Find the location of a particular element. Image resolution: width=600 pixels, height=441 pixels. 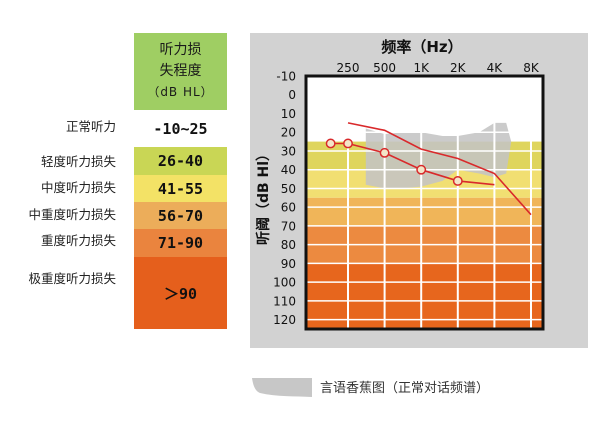

x-tick-label-1K: 1K is located at coordinates (421, 68).